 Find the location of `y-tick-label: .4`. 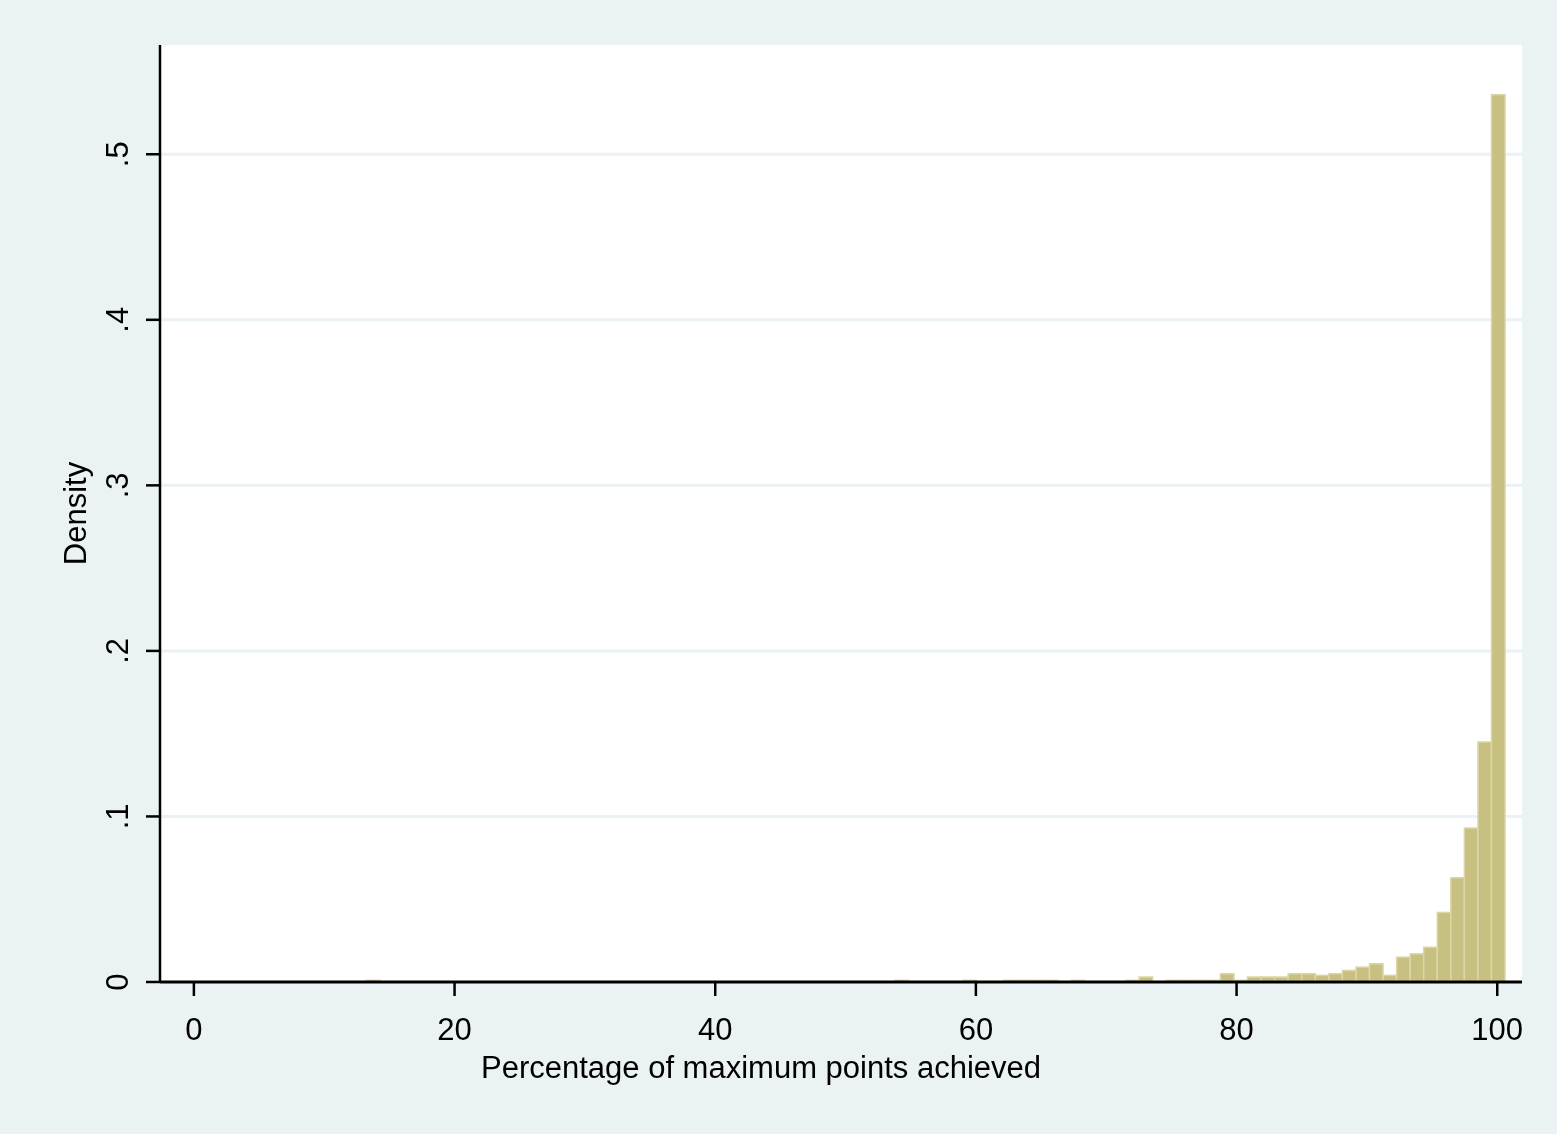

y-tick-label: .4 is located at coordinates (117, 319).